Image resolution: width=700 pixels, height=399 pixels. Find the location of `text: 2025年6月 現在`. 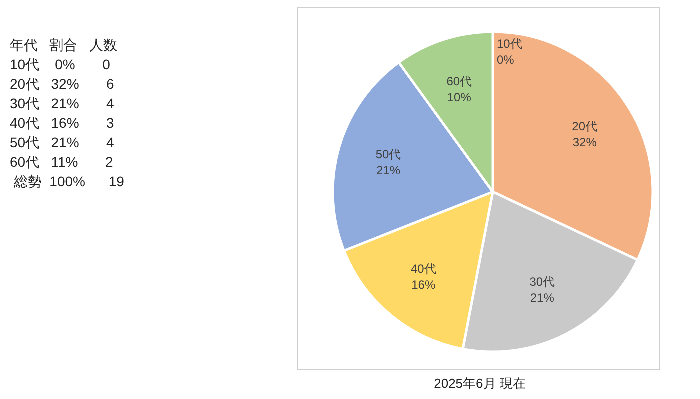

text: 2025年6月 現在 is located at coordinates (480, 383).